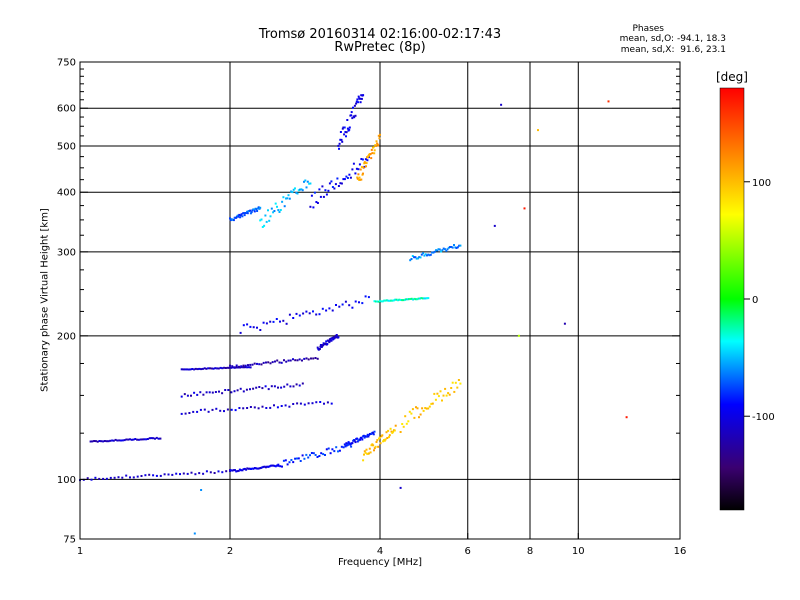 Image resolution: width=800 pixels, height=600 pixels. Describe the element at coordinates (380, 34) in the screenshot. I see `chart-title: Tromsø 20160314 02:16:00-02:17:43` at that location.